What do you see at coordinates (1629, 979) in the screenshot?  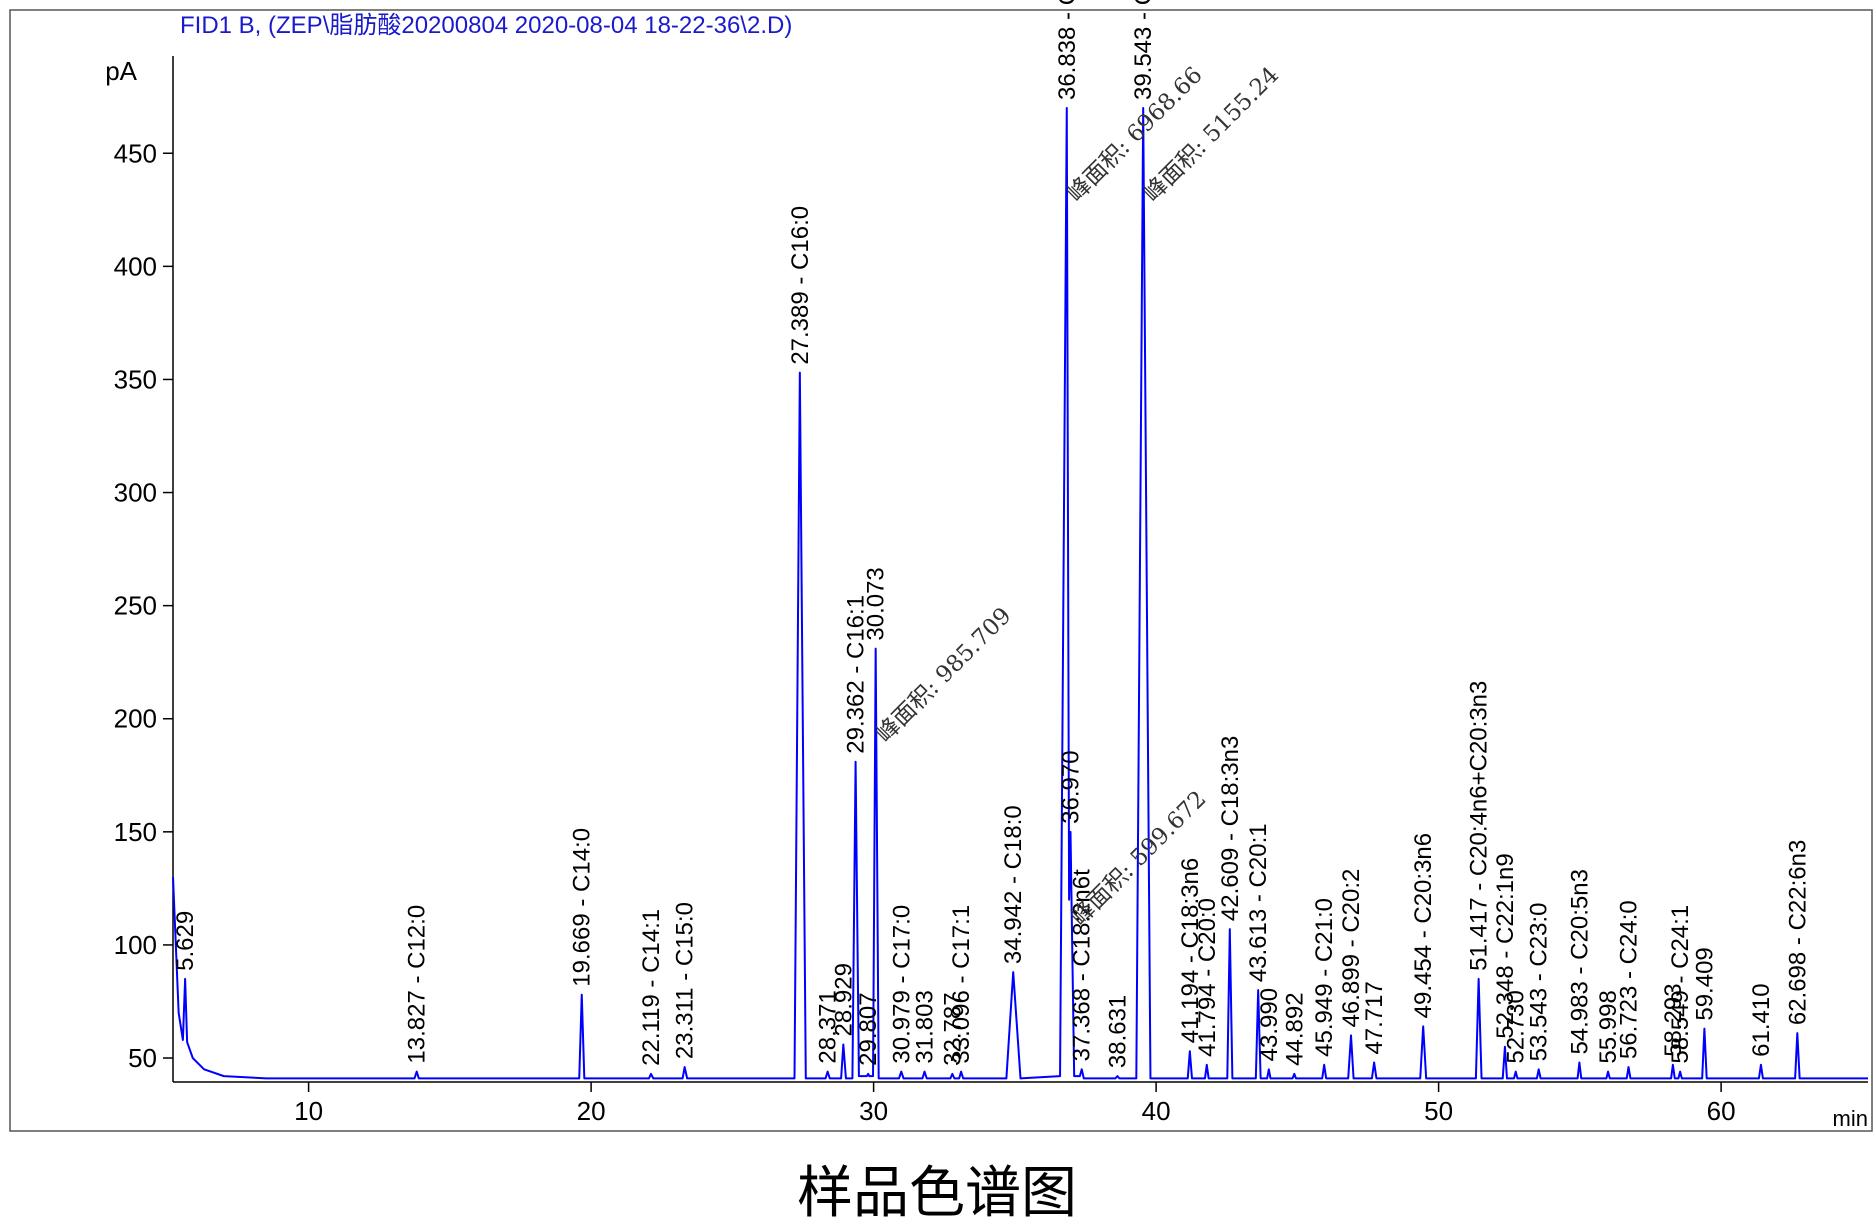 I see `peak-label: 56.723 - C24:0` at bounding box center [1629, 979].